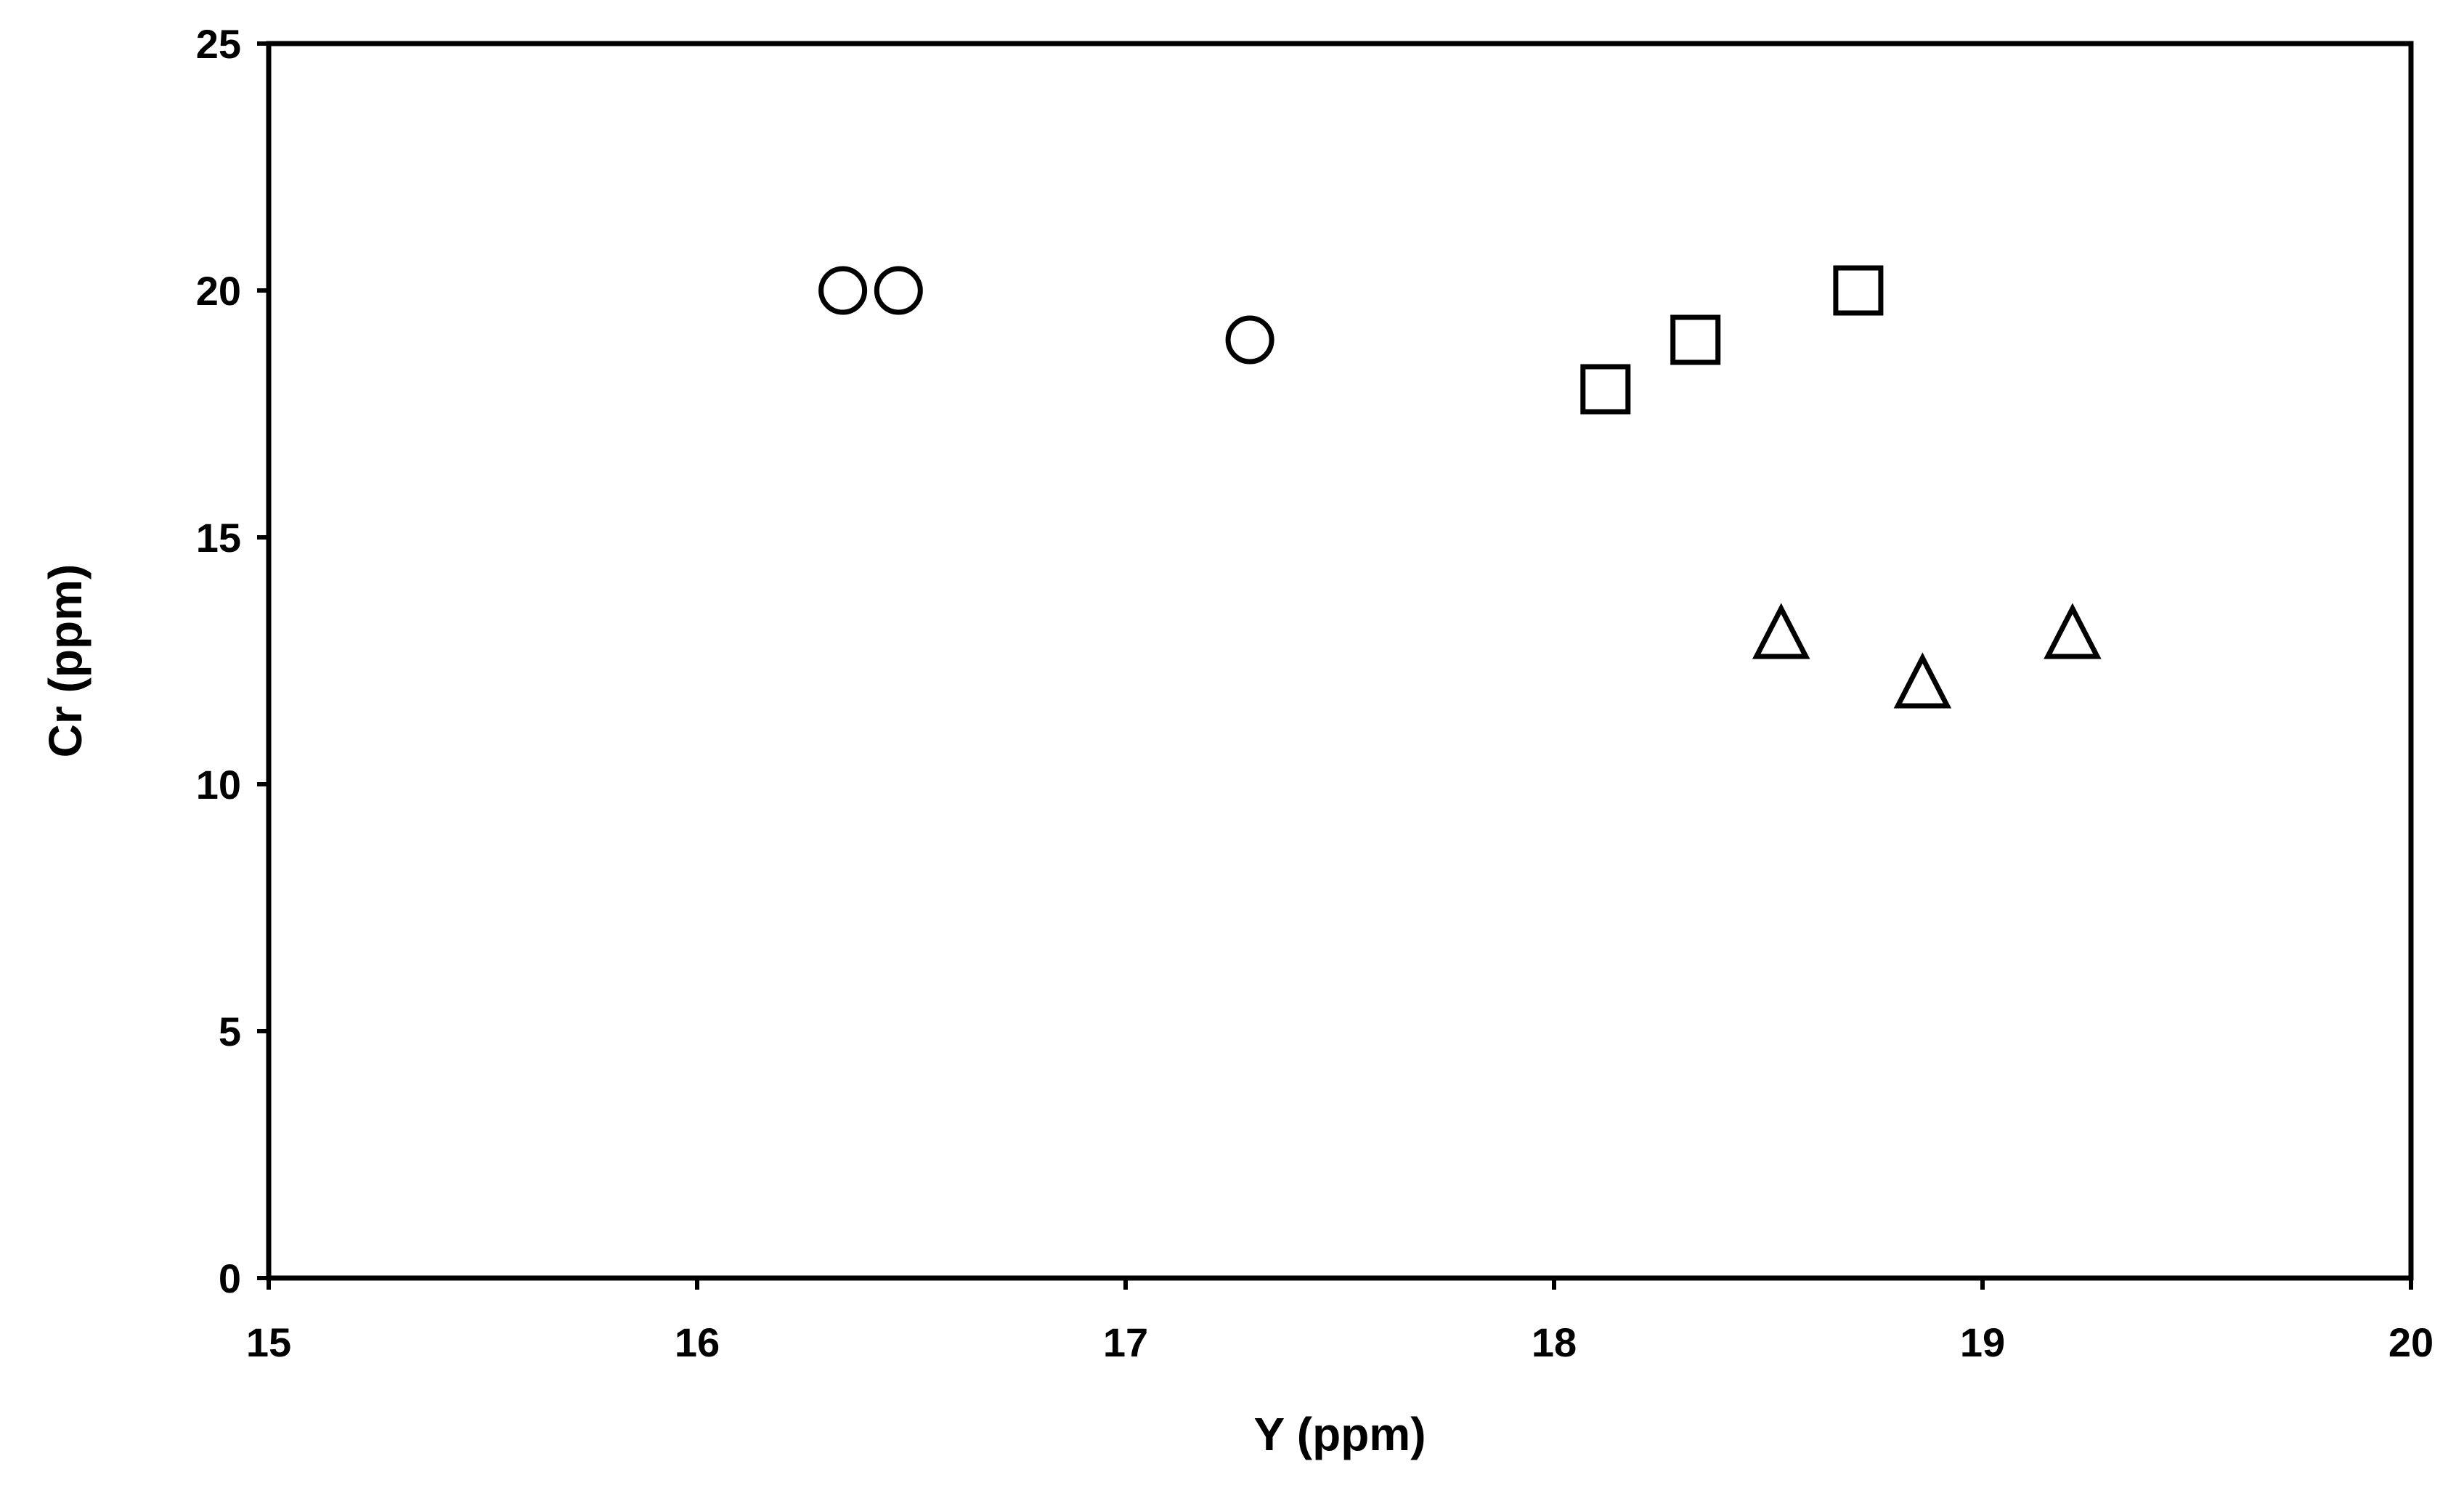 This screenshot has width=2464, height=1485. Describe the element at coordinates (230, 1278) in the screenshot. I see `y-tick-label: 0` at that location.